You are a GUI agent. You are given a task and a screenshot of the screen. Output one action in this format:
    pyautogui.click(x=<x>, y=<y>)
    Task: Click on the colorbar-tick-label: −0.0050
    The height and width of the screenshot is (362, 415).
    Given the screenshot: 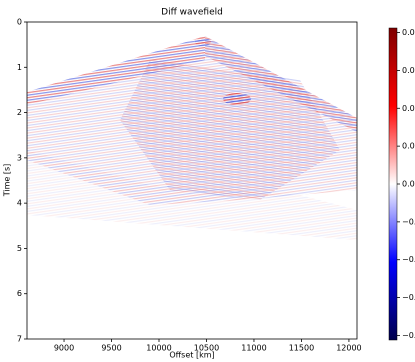 What is the action you would take?
    pyautogui.click(x=408, y=259)
    